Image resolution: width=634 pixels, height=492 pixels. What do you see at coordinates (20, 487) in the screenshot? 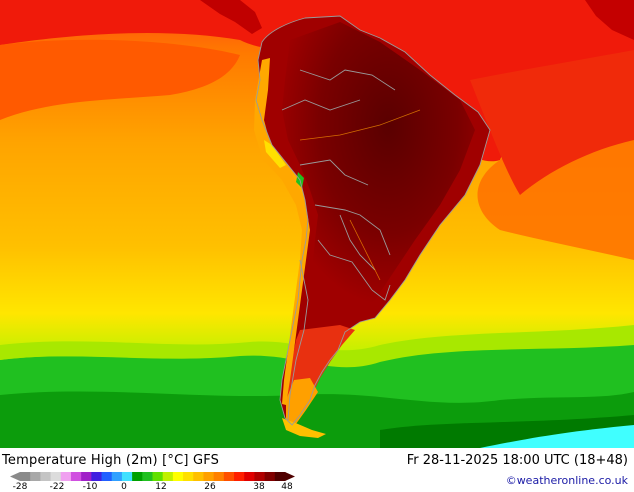
I see `scale-tick-label: -28` at bounding box center [20, 487].